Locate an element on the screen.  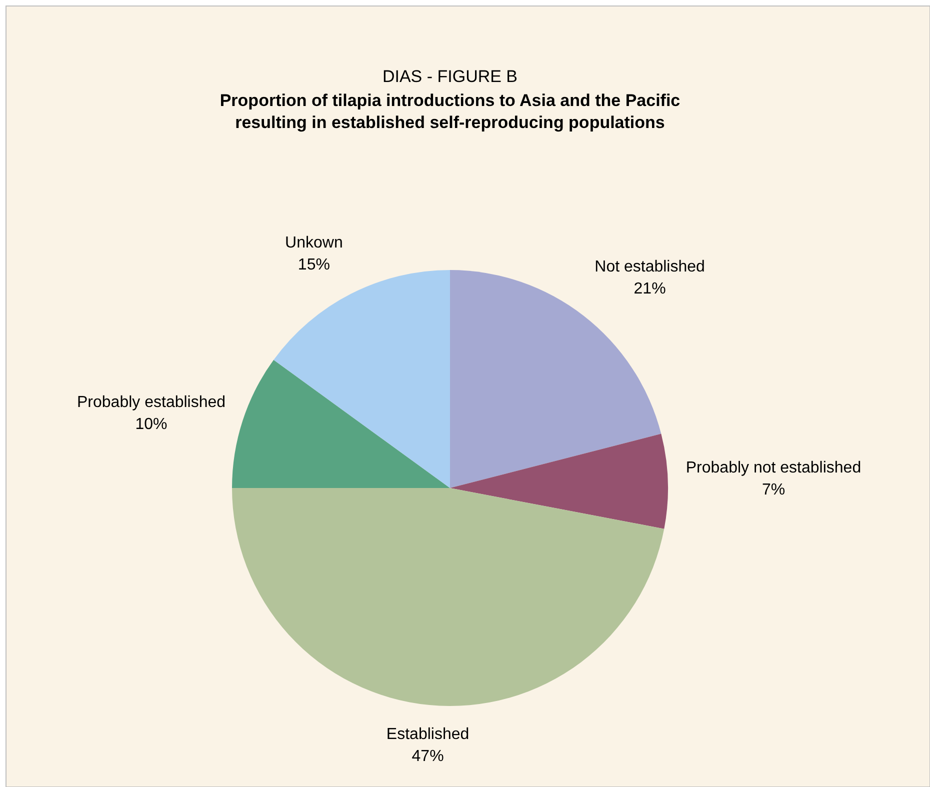
data-label: 47% is located at coordinates (428, 756).